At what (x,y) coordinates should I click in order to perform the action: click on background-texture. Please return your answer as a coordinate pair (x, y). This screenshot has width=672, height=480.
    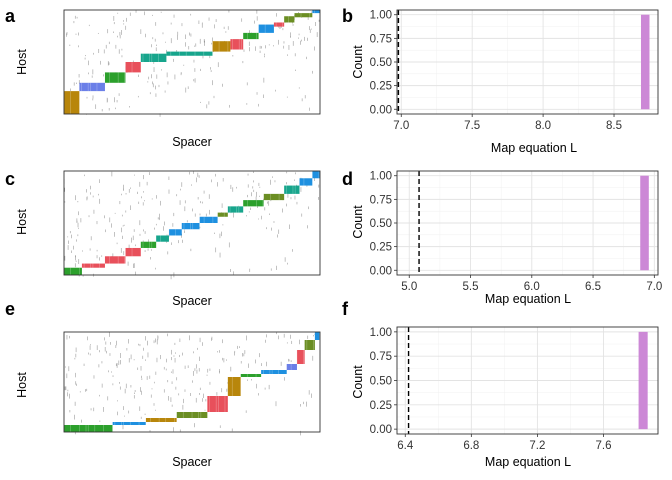
    Looking at the image, I should click on (192, 384).